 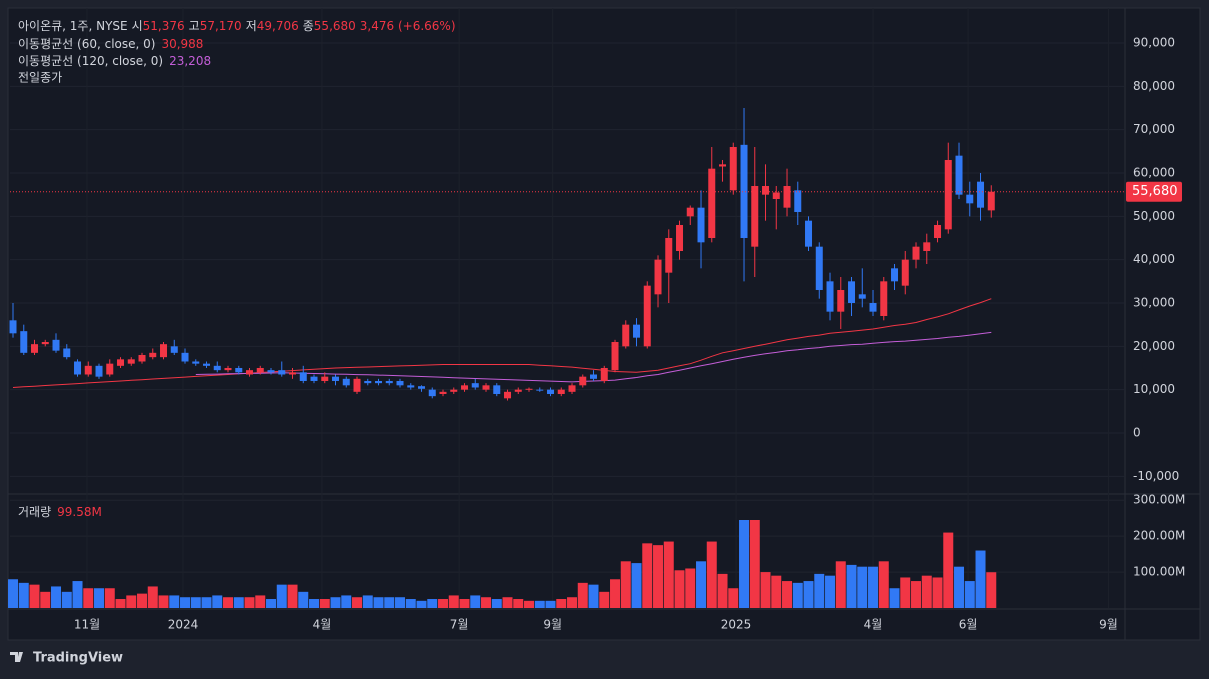 What do you see at coordinates (16, 657) in the screenshot?
I see `logo-icon` at bounding box center [16, 657].